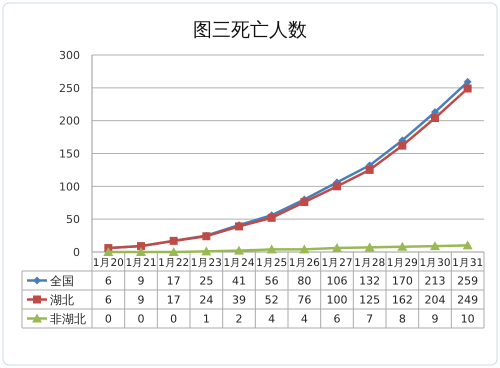 This screenshot has height=368, width=500. Describe the element at coordinates (435, 263) in the screenshot. I see `x-tick-label: 1月30` at that location.